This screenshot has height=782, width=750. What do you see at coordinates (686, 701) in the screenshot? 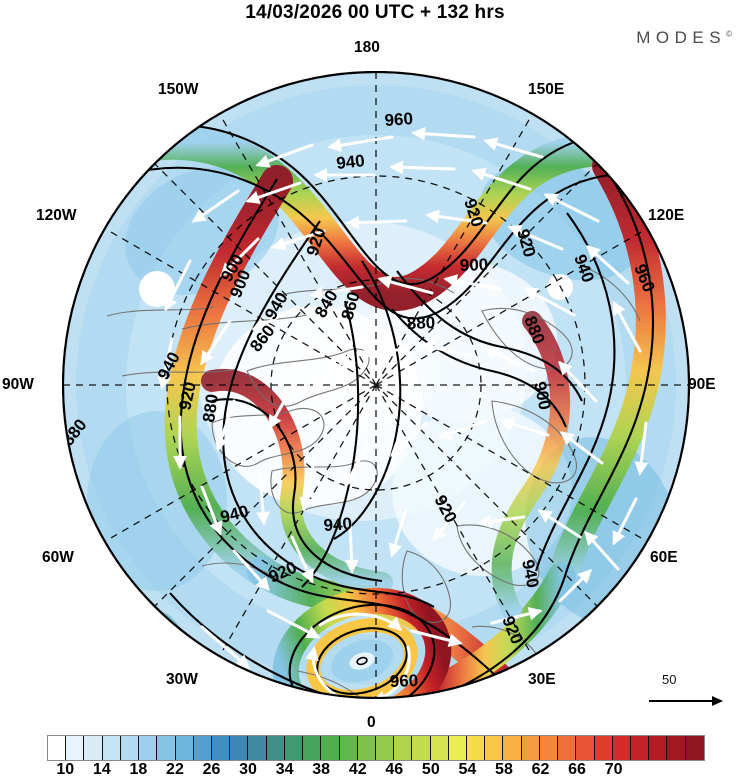
I see `reference-arrow-icon` at bounding box center [686, 701].